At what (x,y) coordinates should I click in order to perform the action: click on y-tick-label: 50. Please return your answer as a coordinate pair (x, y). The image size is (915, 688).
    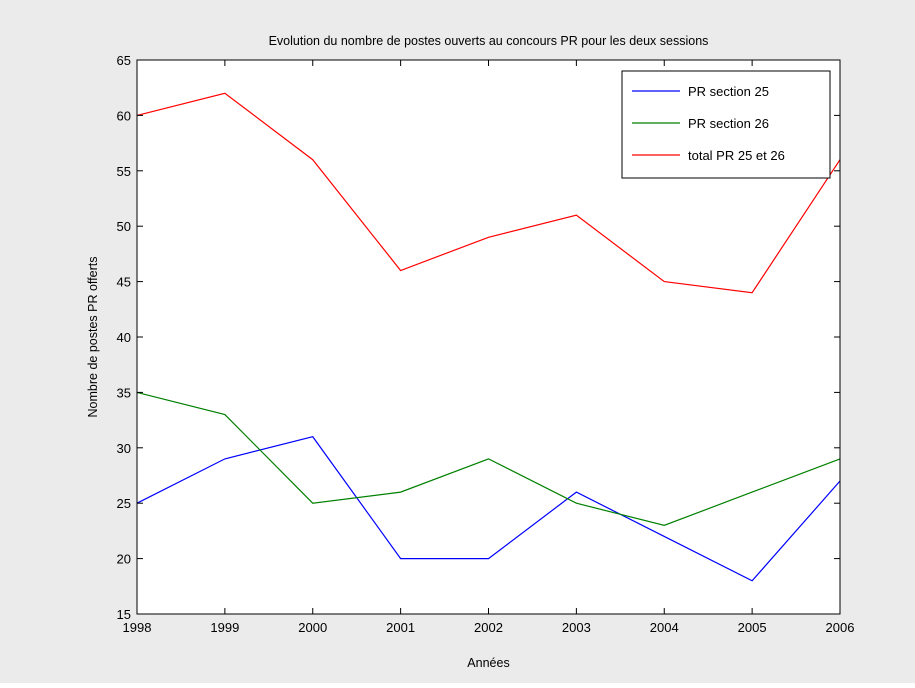
    Looking at the image, I should click on (124, 226).